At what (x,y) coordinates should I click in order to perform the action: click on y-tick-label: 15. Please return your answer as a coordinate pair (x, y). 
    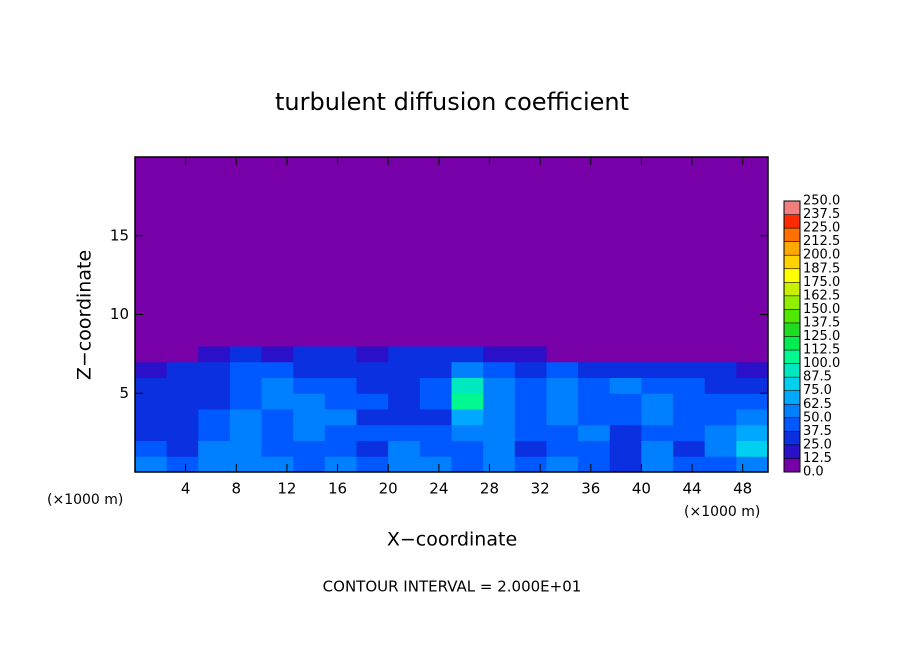
    Looking at the image, I should click on (119, 235).